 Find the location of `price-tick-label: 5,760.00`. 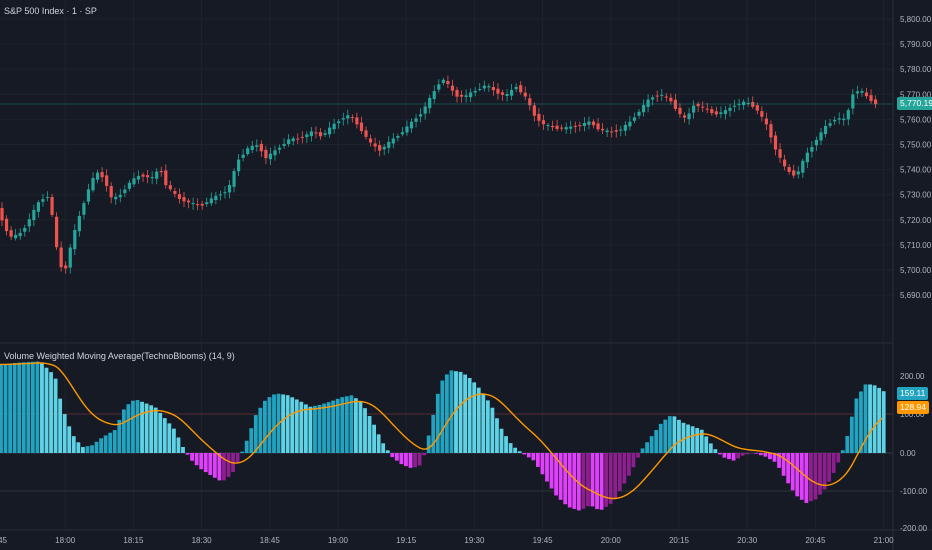

price-tick-label: 5,760.00 is located at coordinates (916, 119).